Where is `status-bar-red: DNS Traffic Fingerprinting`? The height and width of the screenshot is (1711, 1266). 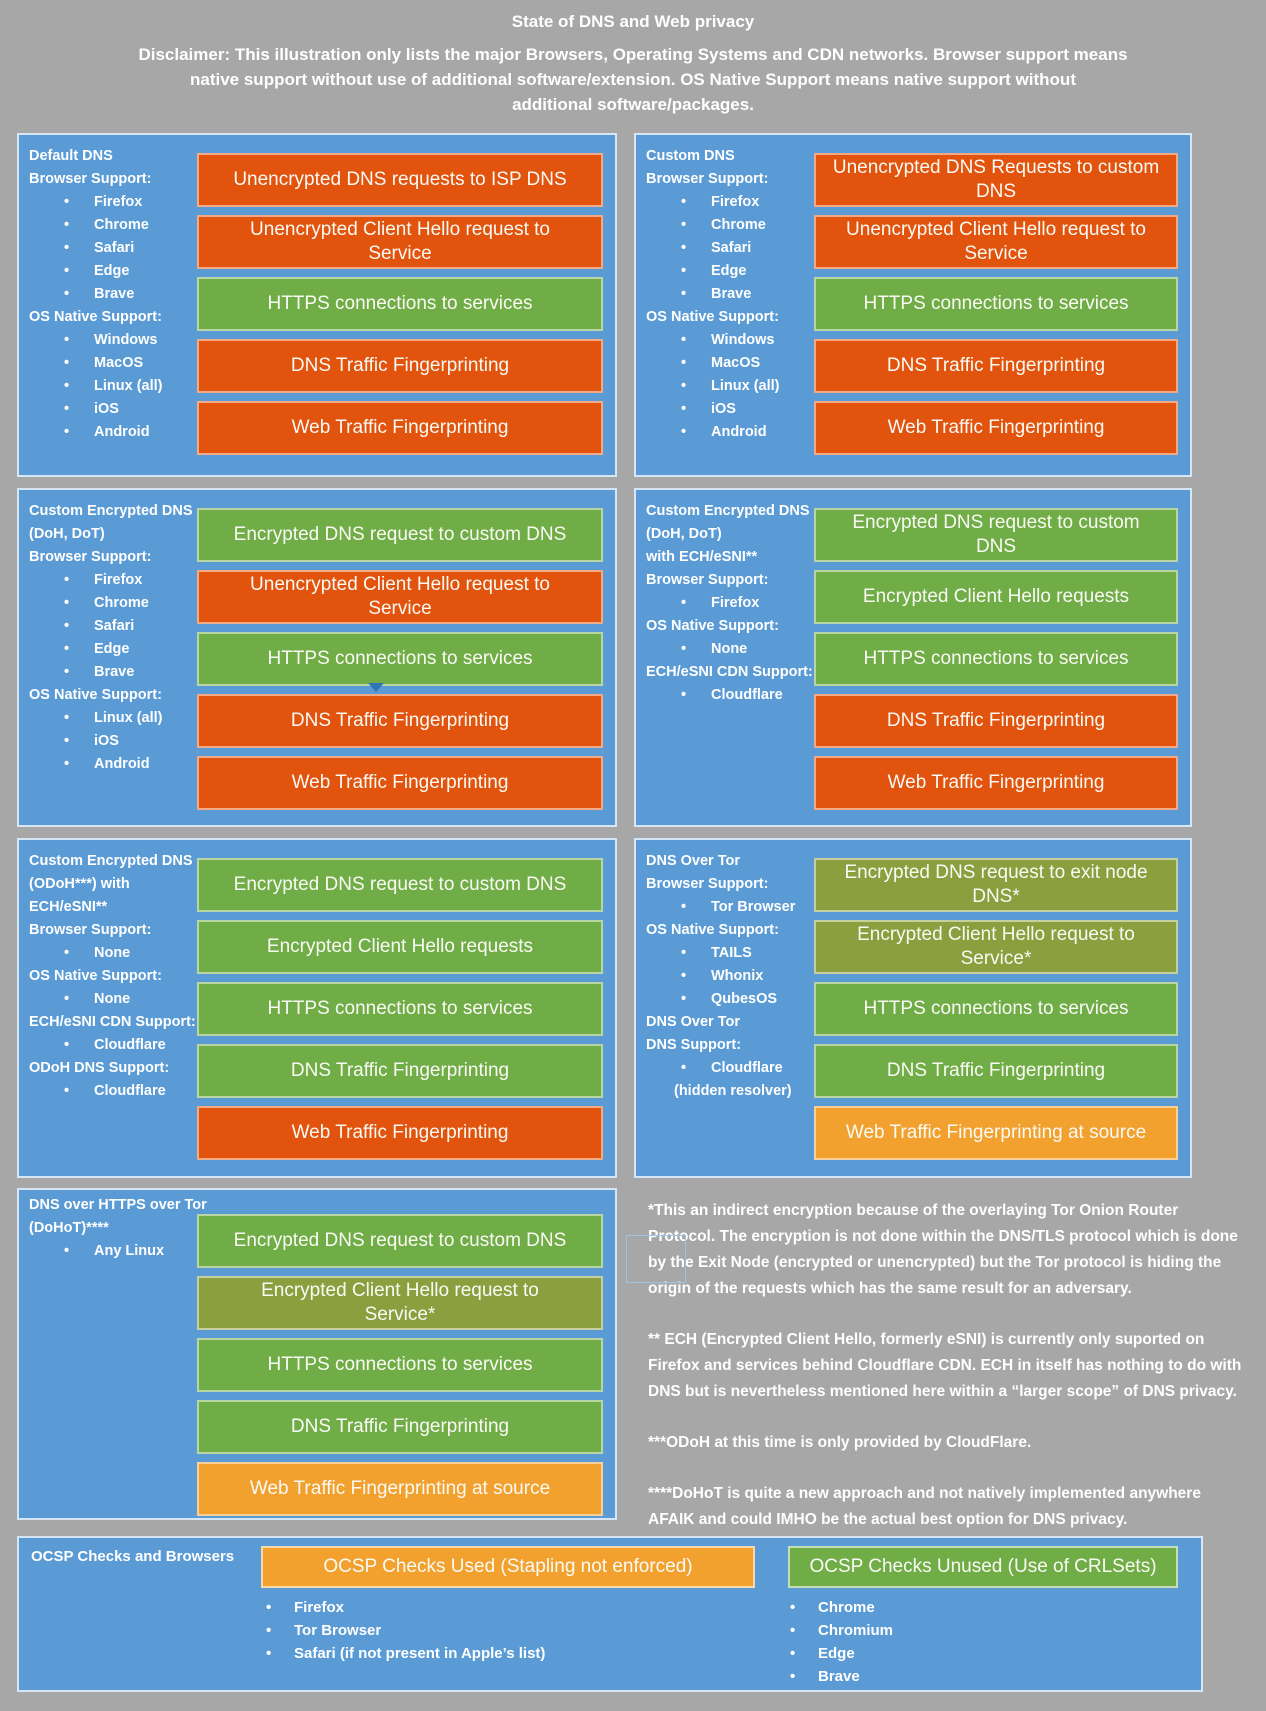 status-bar-red: DNS Traffic Fingerprinting is located at coordinates (996, 366).